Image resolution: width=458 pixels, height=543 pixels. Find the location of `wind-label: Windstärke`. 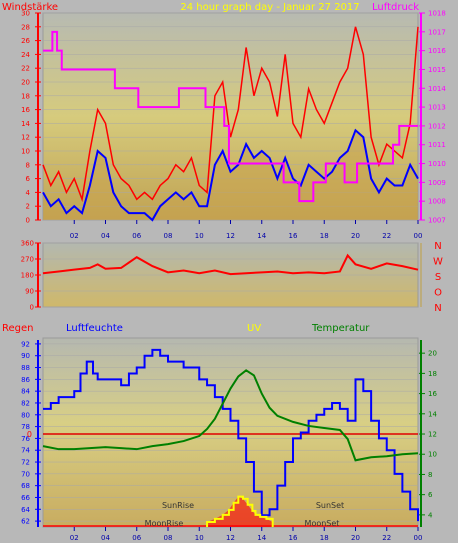

wind-label: Windstärke is located at coordinates (30, 7).